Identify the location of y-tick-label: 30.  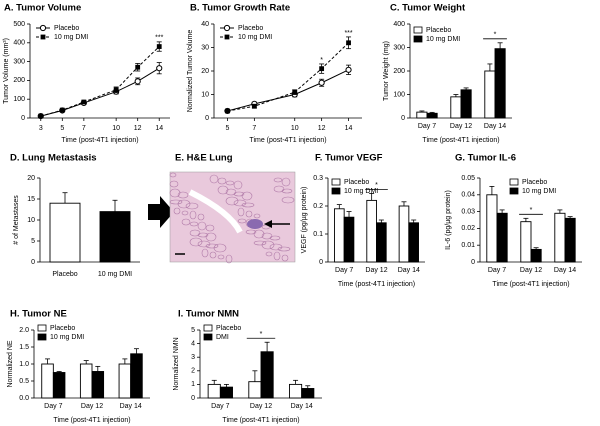
(205, 47).